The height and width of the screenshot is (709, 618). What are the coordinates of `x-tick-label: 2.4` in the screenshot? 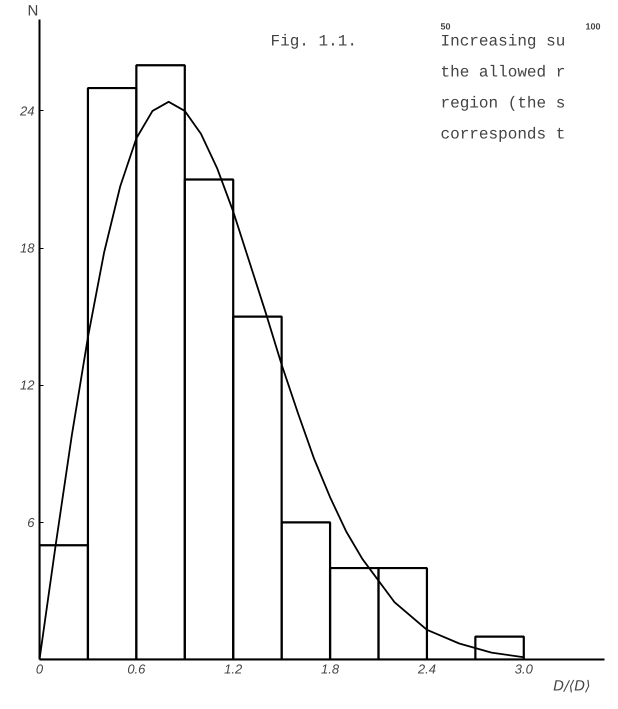 It's located at (426, 669).